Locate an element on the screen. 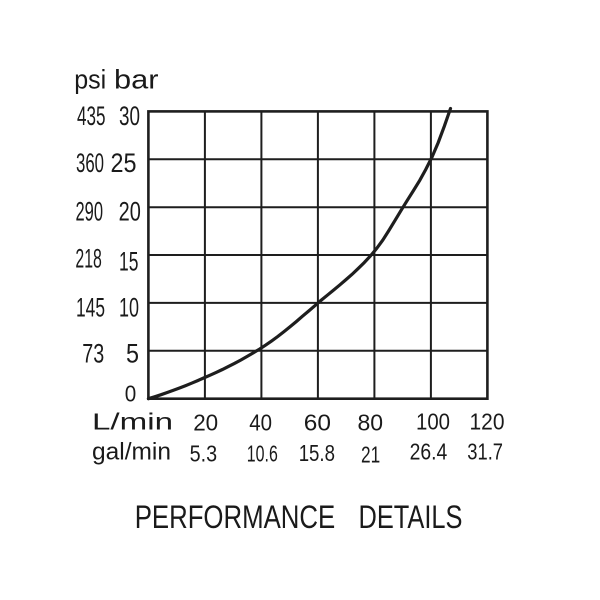 This screenshot has height=600, width=600. svg-text: 360 is located at coordinates (90, 163).